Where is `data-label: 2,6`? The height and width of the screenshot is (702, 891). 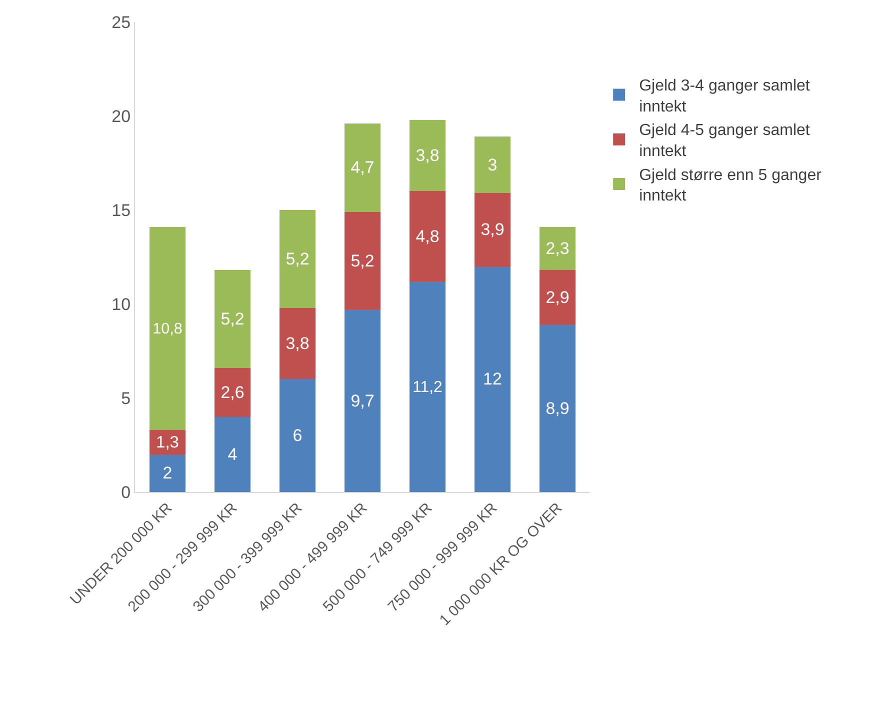
data-label: 2,6 is located at coordinates (232, 392).